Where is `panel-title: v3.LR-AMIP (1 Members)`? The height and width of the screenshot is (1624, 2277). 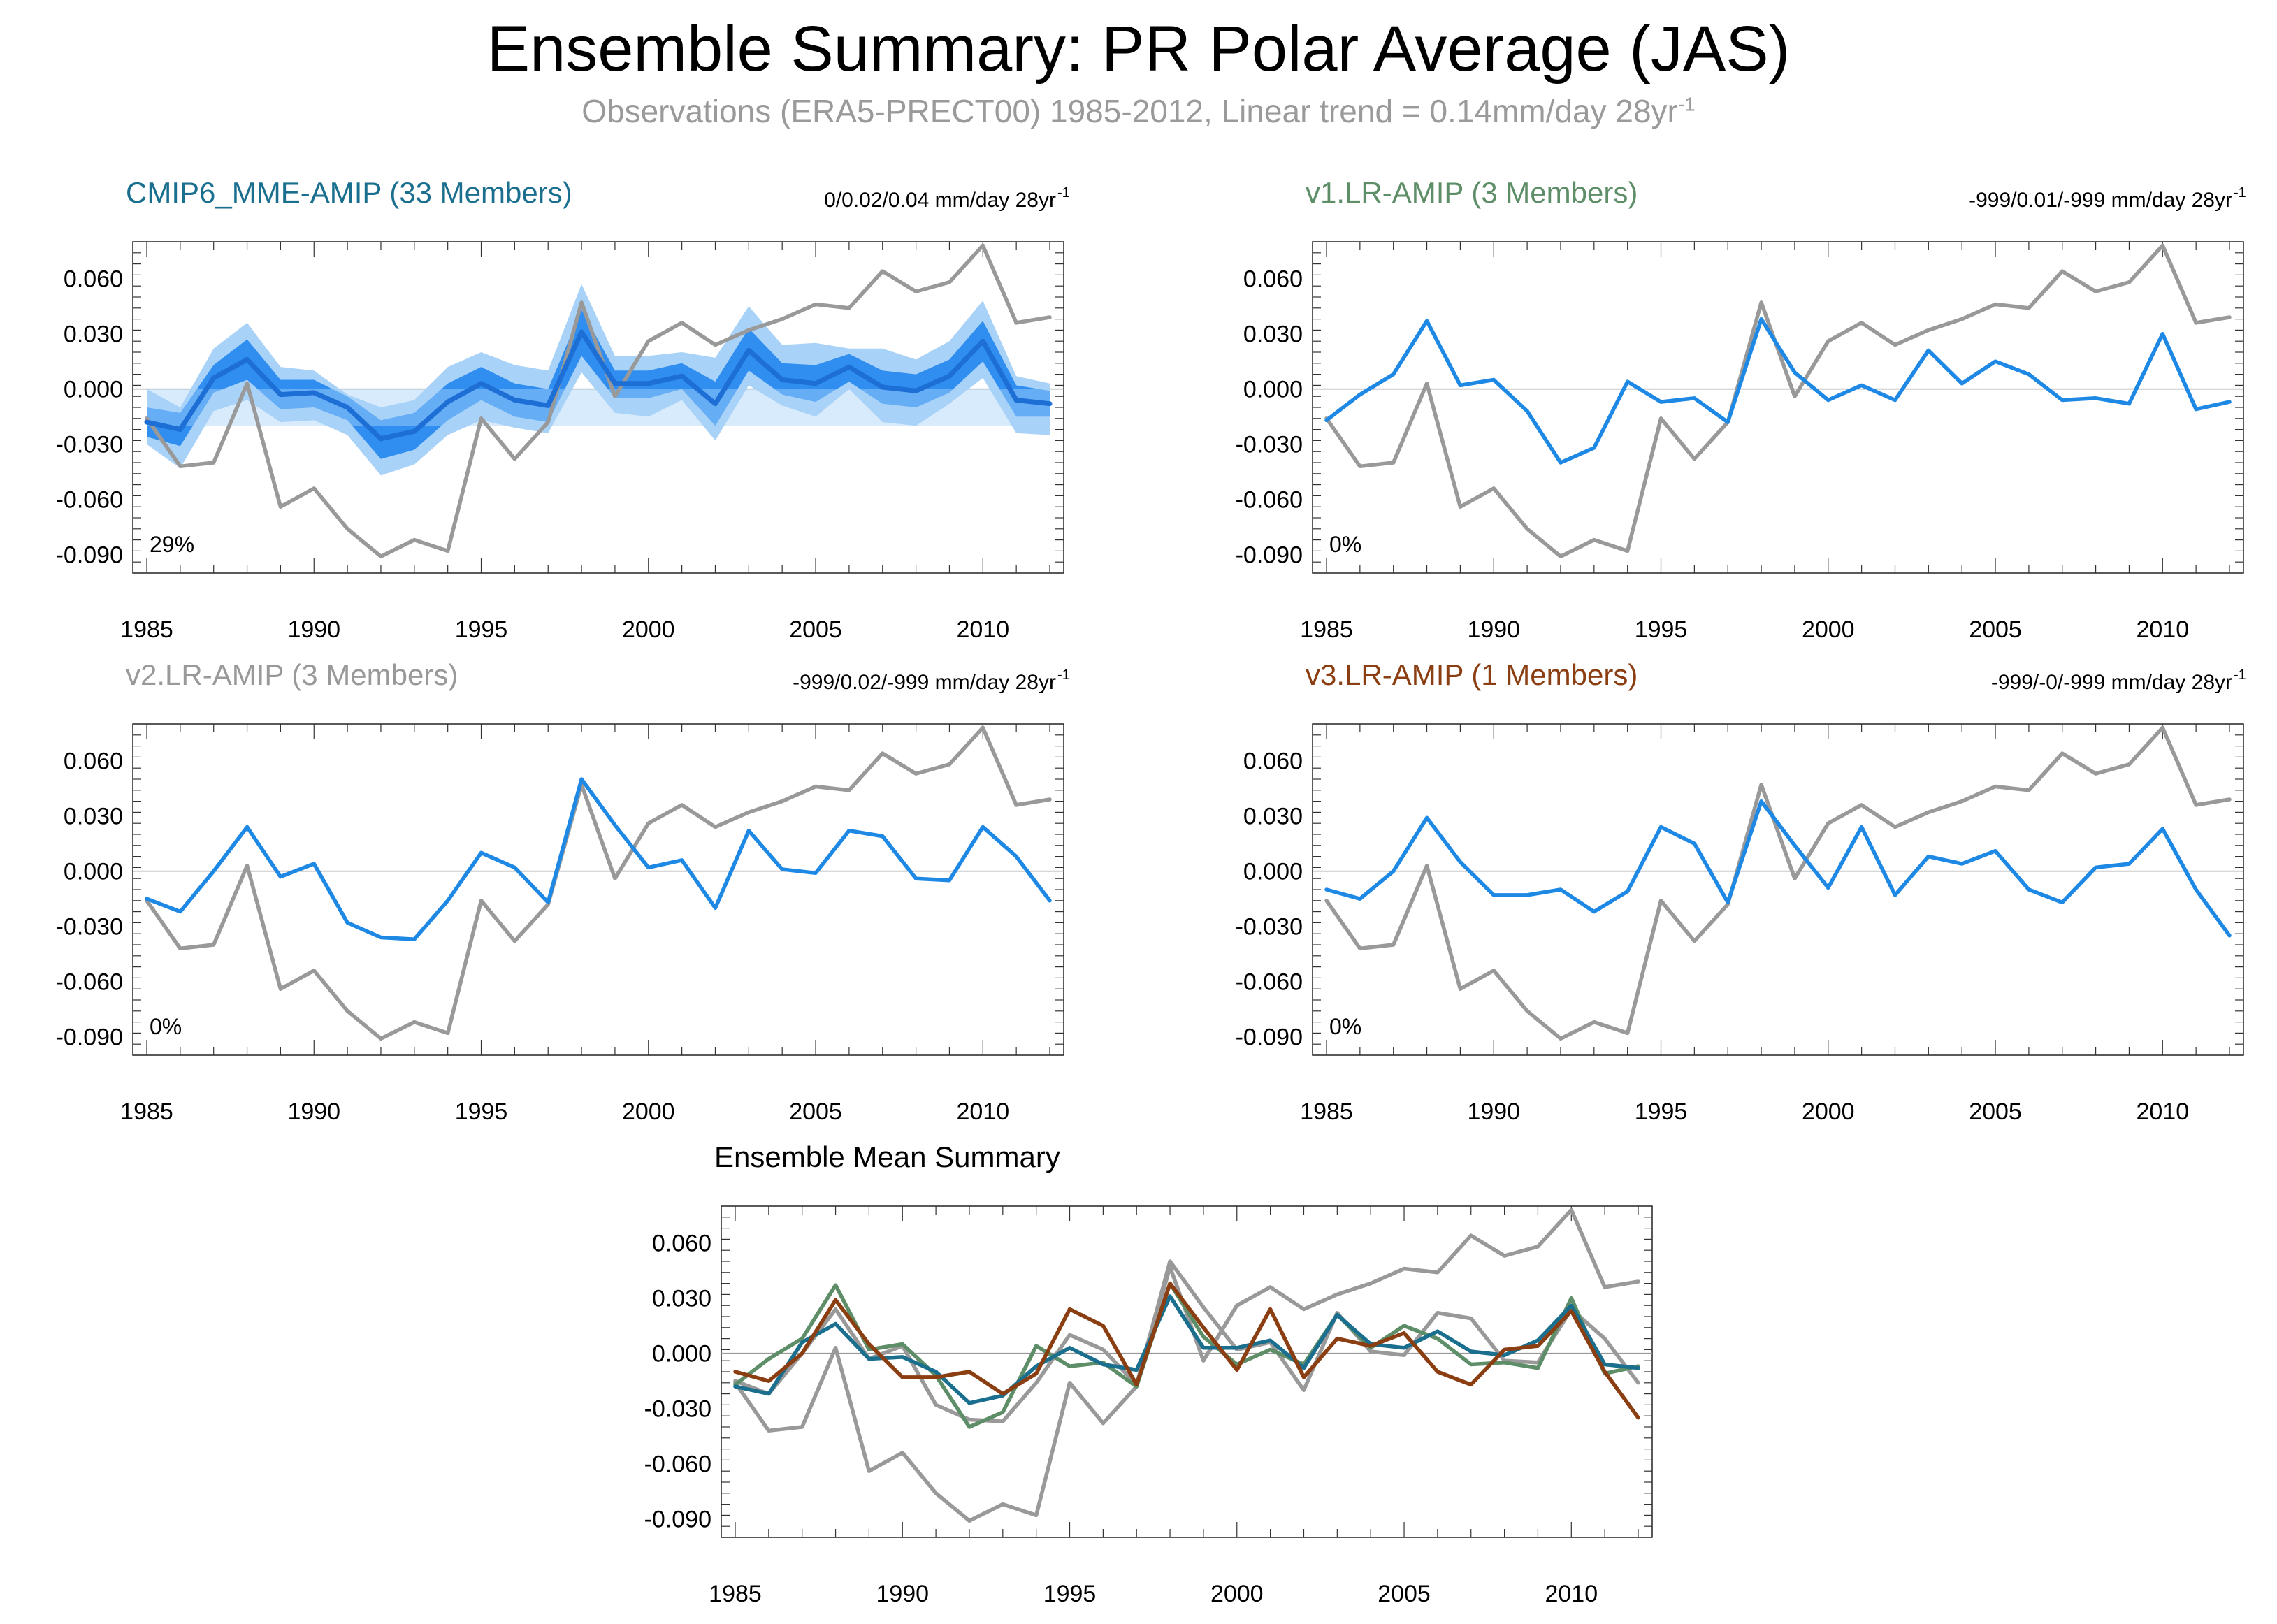
panel-title: v3.LR-AMIP (1 Members) is located at coordinates (1472, 675).